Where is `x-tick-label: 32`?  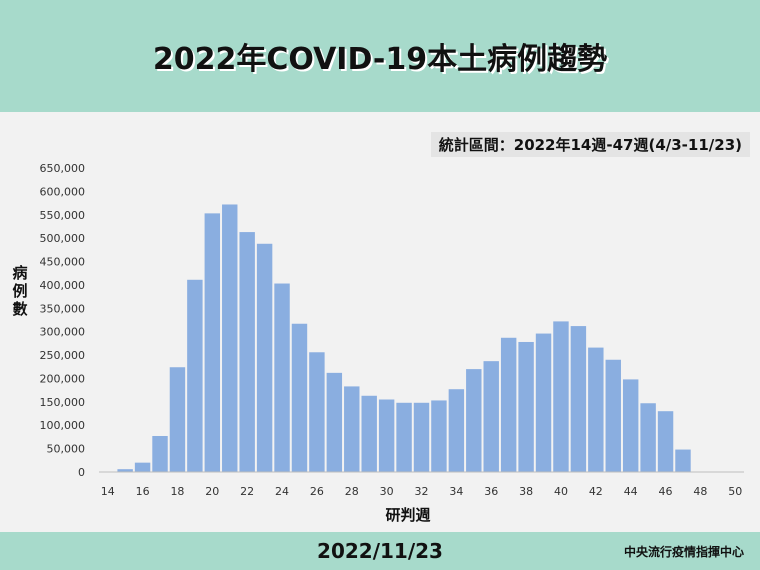 x-tick-label: 32 is located at coordinates (422, 491).